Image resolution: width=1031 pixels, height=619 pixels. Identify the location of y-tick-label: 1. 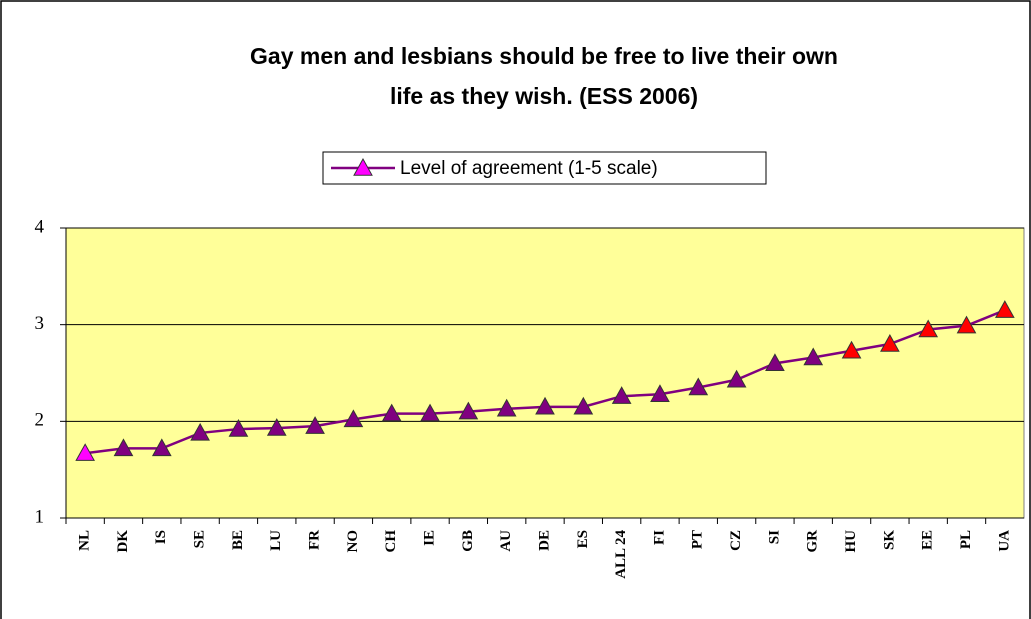
(40, 516).